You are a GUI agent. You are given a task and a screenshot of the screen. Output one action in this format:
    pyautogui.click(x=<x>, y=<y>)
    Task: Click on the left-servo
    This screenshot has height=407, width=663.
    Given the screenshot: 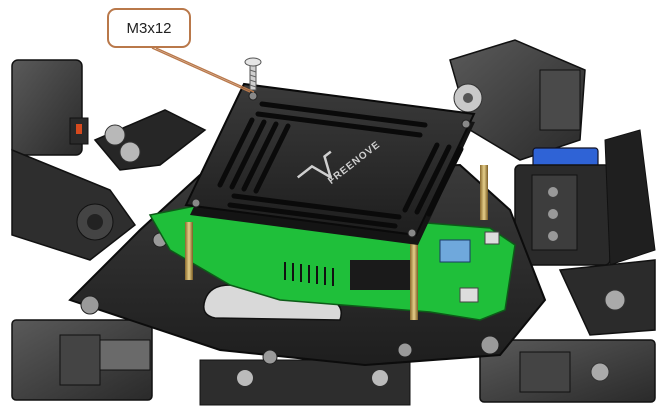 What is the action you would take?
    pyautogui.click(x=50, y=107)
    